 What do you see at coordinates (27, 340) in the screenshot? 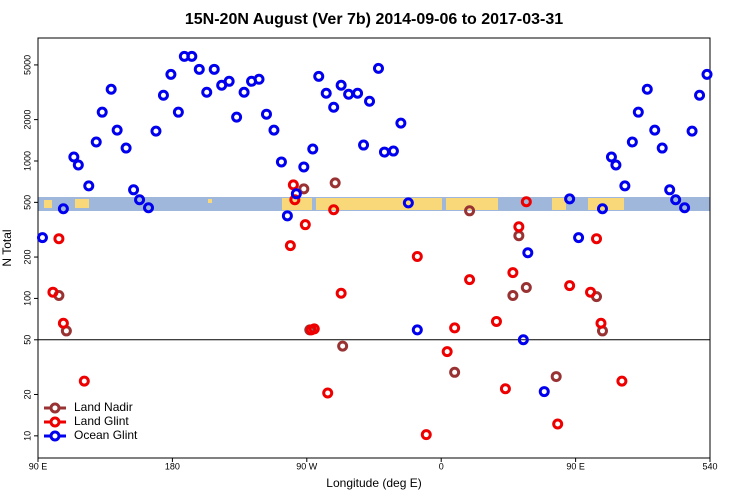
I see `y-tick-label: 50` at bounding box center [27, 340].